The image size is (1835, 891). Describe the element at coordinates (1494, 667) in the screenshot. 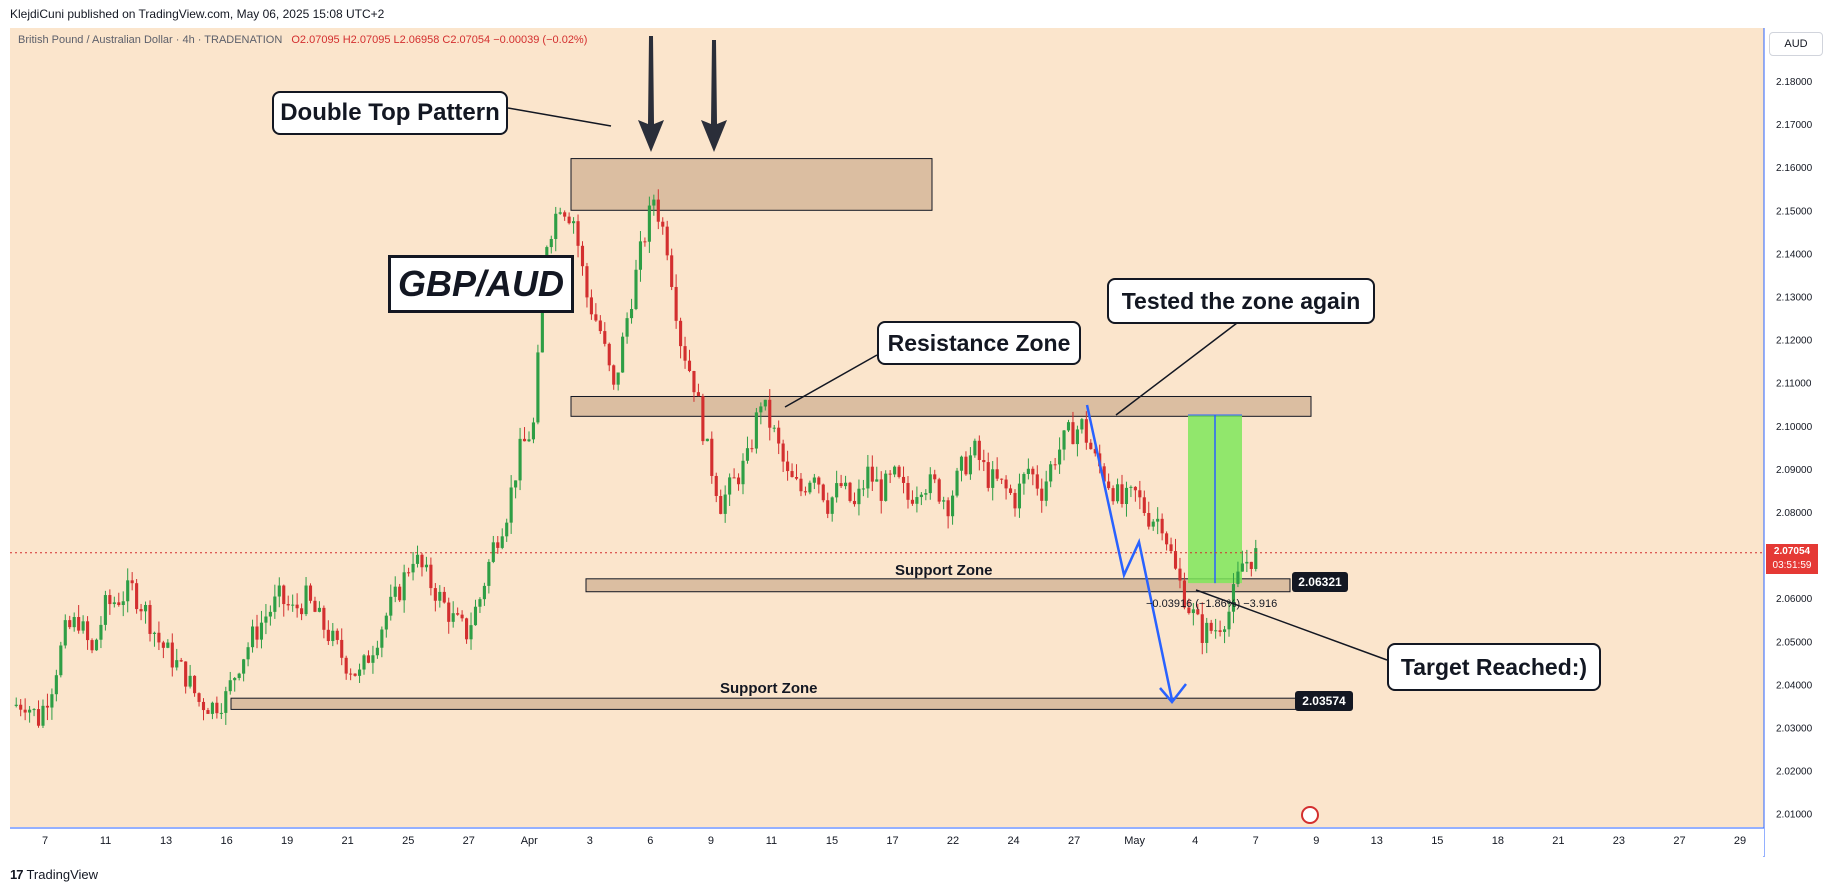

I see `target-callout: Target Reached:)` at that location.